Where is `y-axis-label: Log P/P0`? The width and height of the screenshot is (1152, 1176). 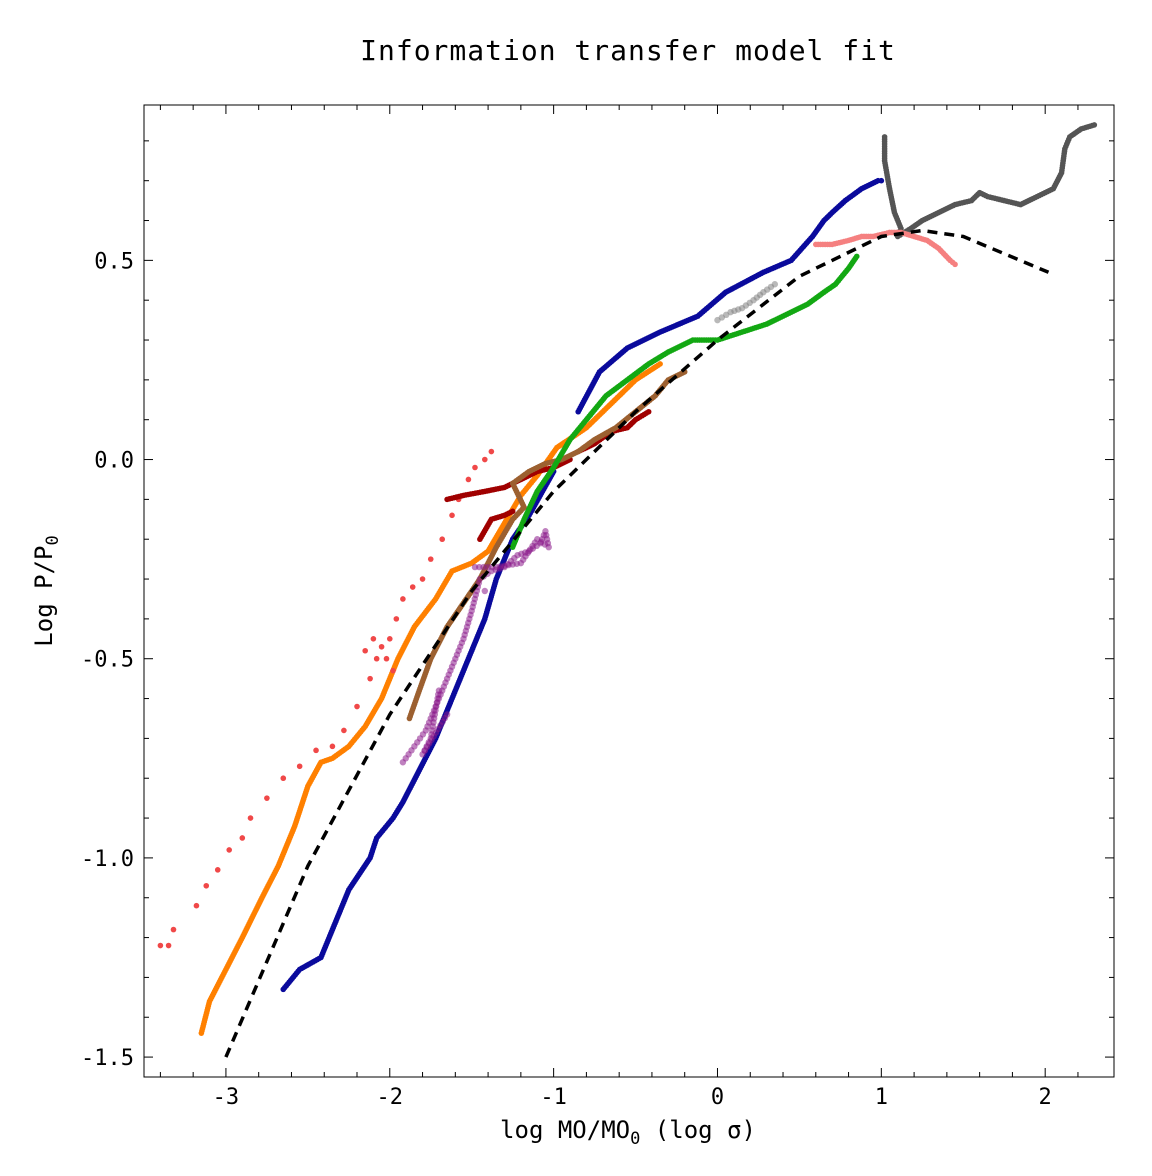
y-axis-label: Log P/P0 is located at coordinates (46, 590).